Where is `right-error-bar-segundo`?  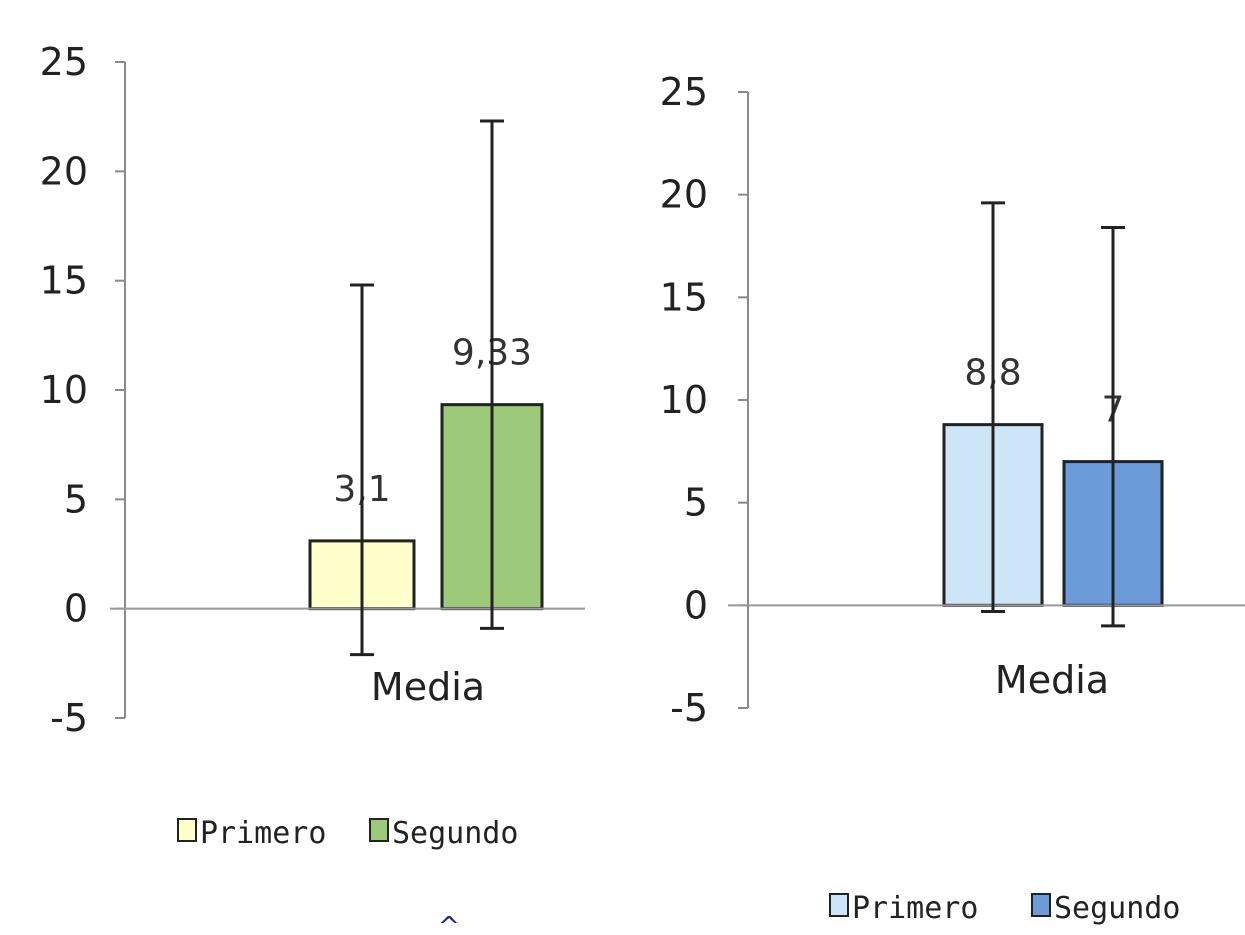
right-error-bar-segundo is located at coordinates (1113, 427).